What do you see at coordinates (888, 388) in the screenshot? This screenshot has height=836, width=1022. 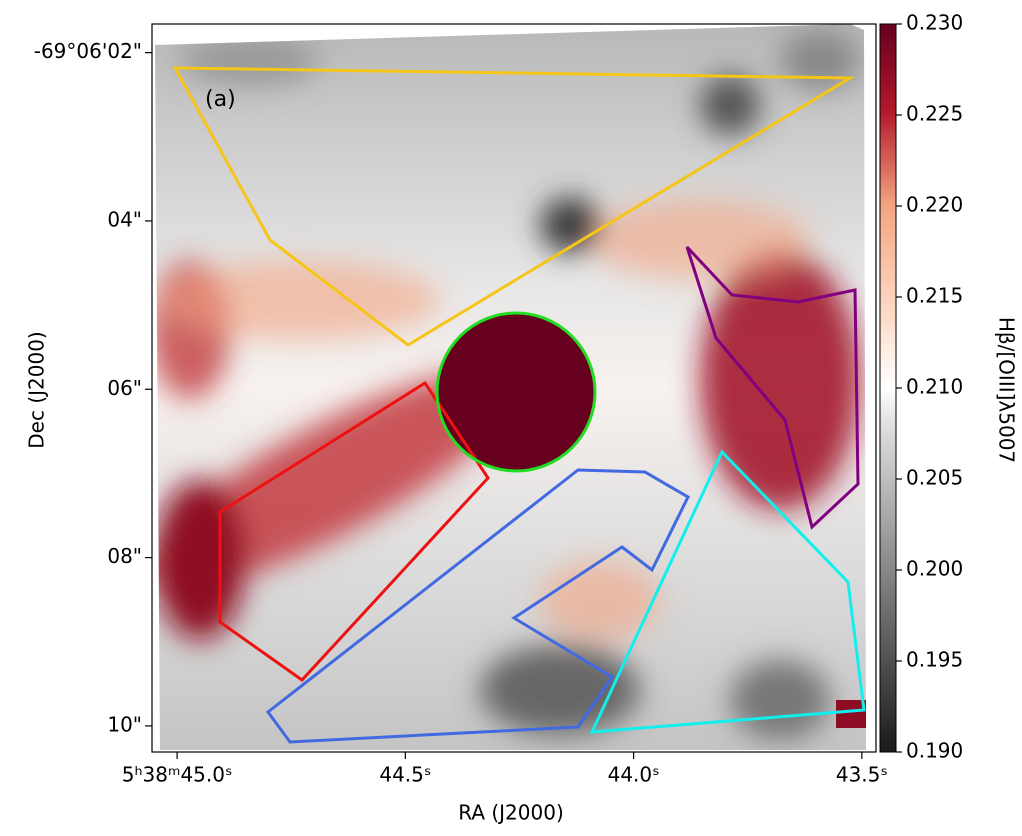 I see `colorbar` at bounding box center [888, 388].